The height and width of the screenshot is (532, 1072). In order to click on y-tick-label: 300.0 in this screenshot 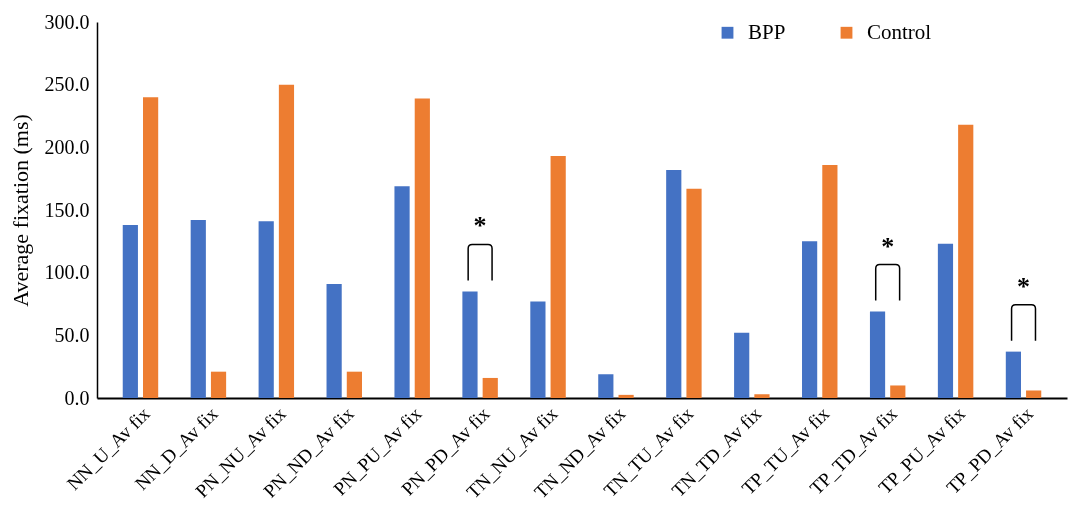, I will do `click(67, 21)`.